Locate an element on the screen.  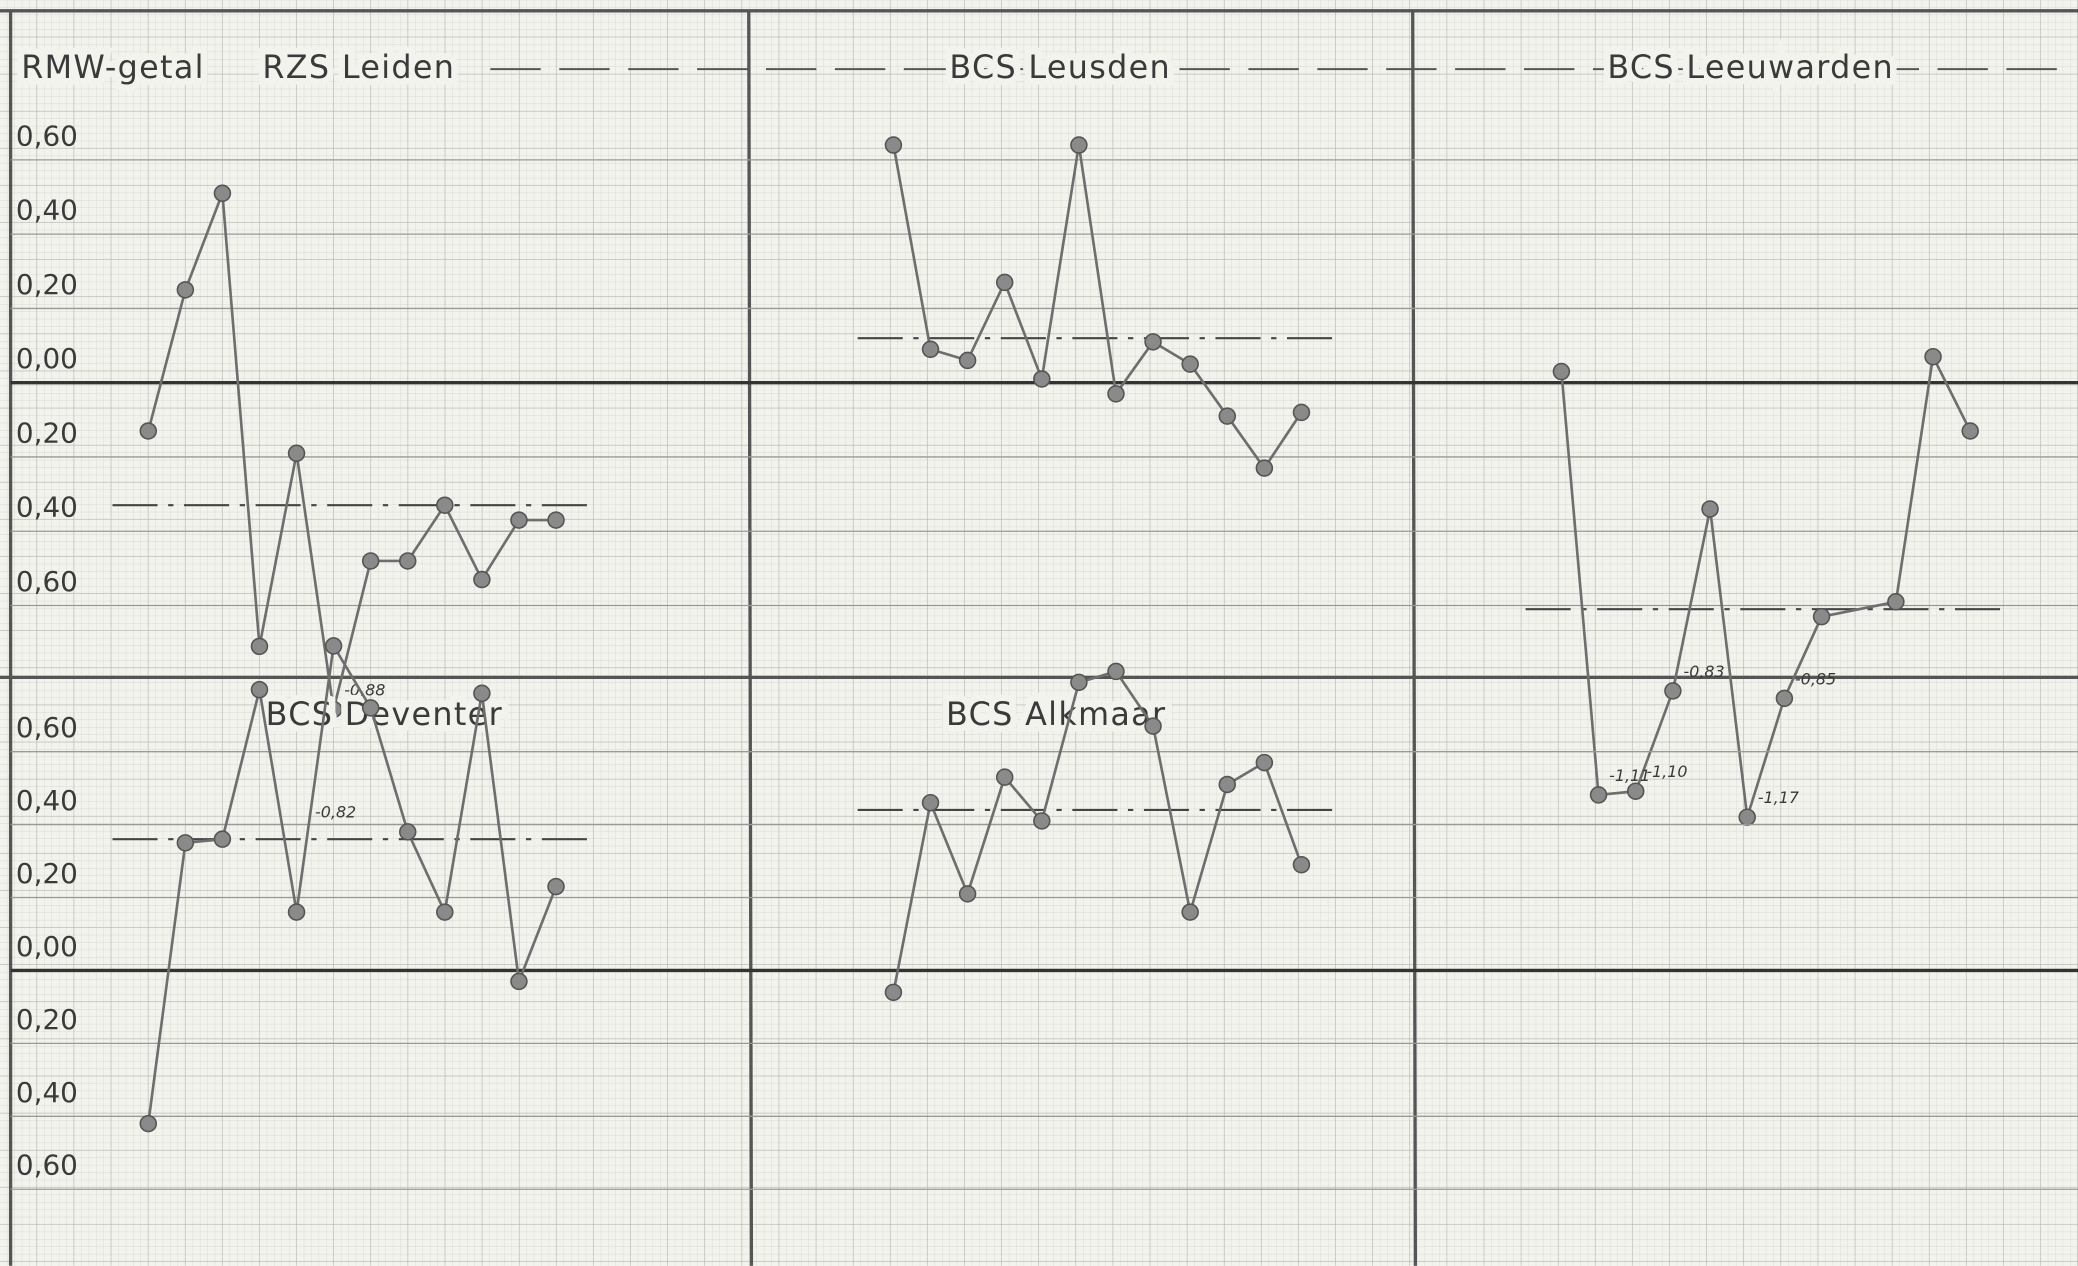
panel-title: BCS Leeuwarden is located at coordinates (1750, 67).